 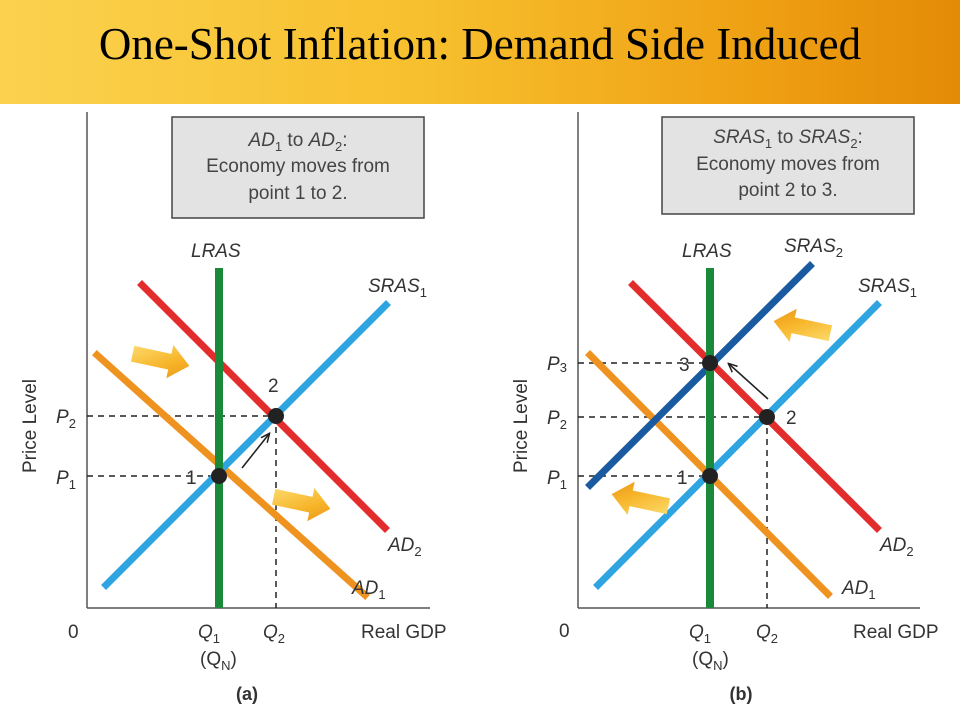 I want to click on panel-b-p1-label: P1, so click(x=557, y=480).